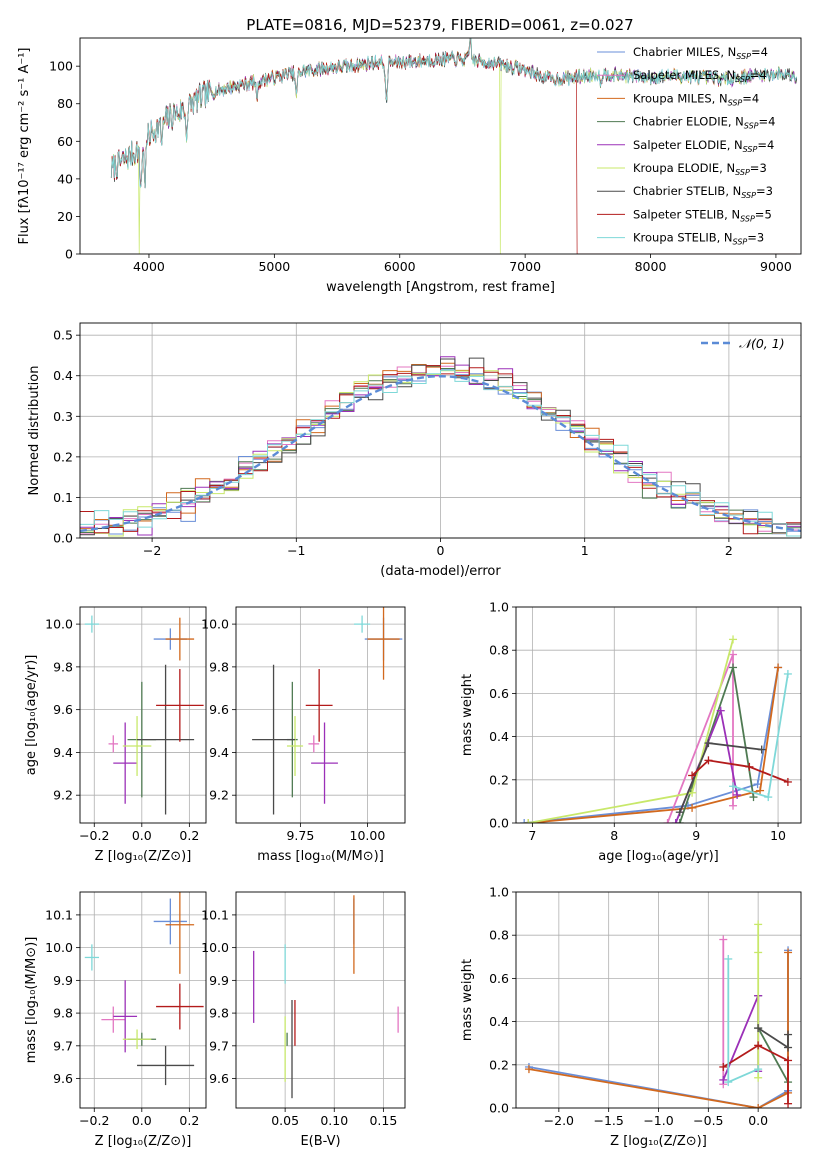 The height and width of the screenshot is (1170, 819). Describe the element at coordinates (651, 745) in the screenshot. I see `weight-line-chabrier-miles` at that location.